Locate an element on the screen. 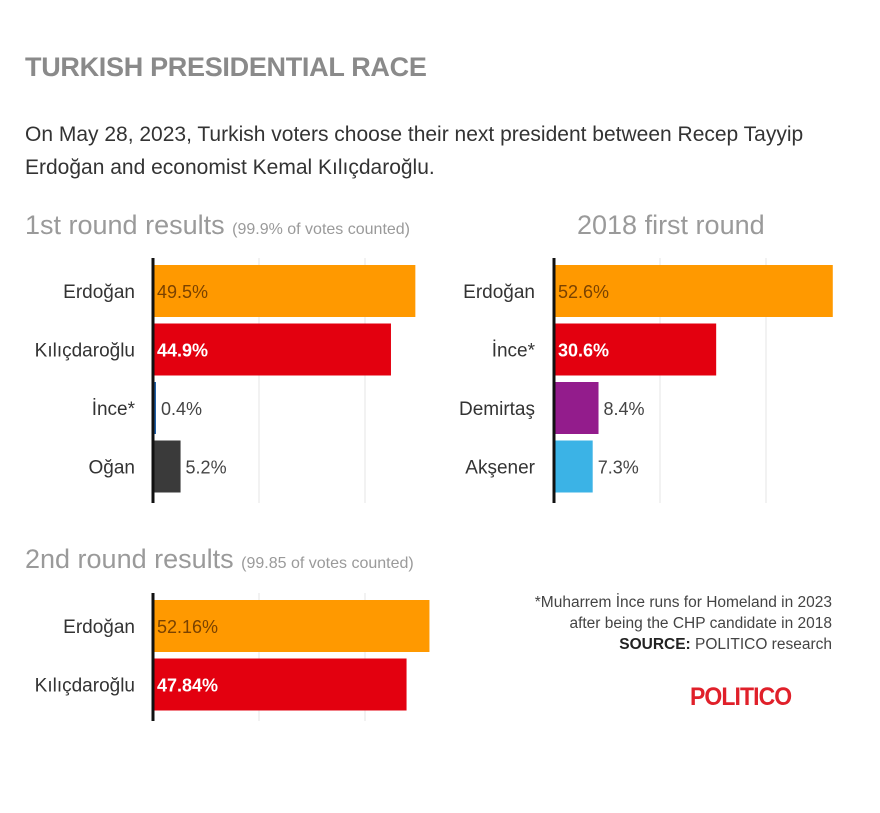  category-label: Demirtaş is located at coordinates (497, 409).